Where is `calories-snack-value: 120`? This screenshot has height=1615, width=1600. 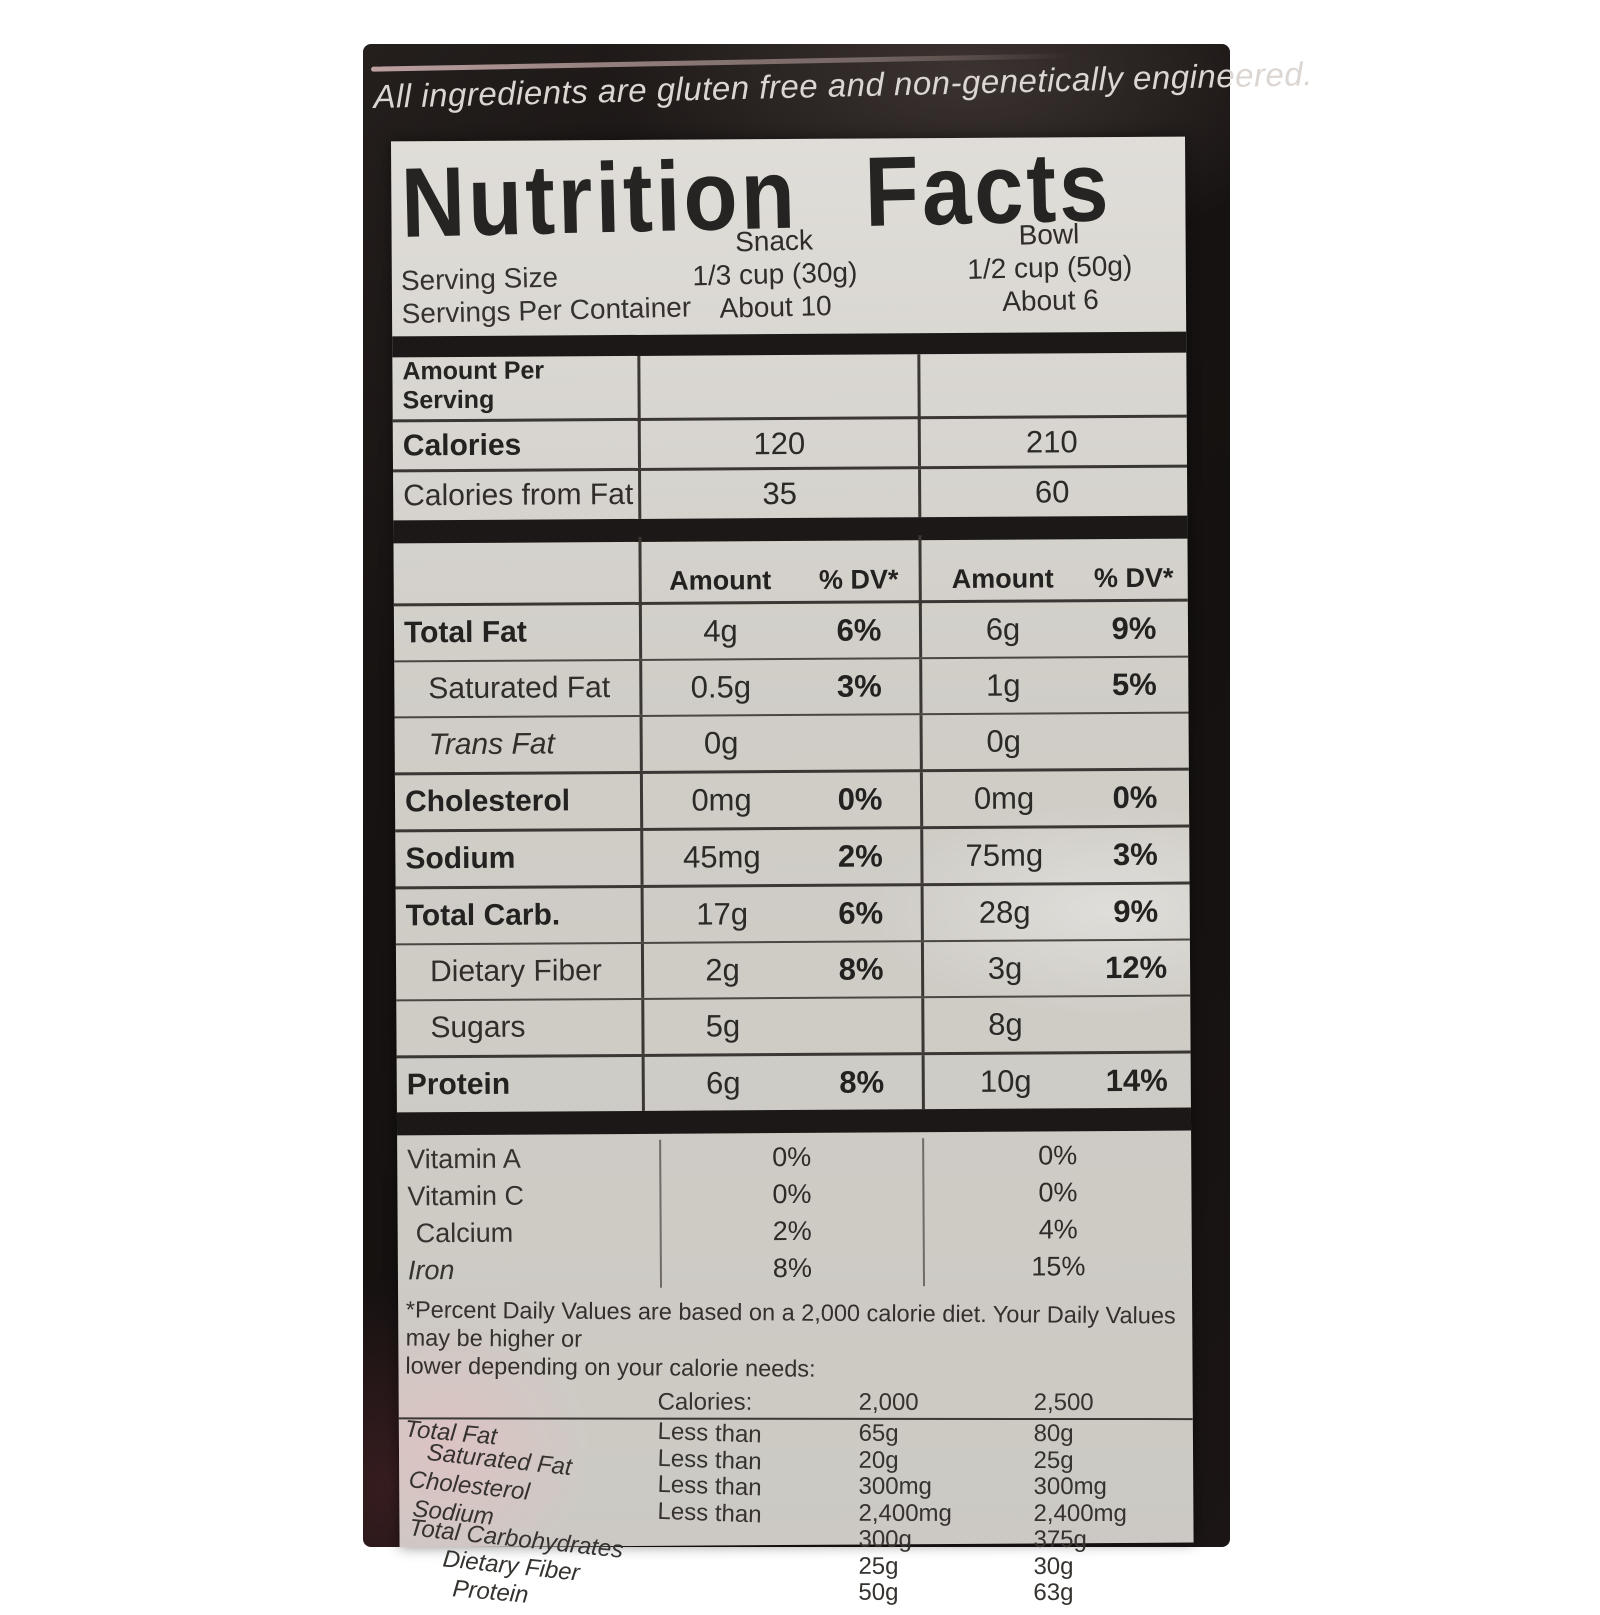
calories-snack-value: 120 is located at coordinates (778, 443).